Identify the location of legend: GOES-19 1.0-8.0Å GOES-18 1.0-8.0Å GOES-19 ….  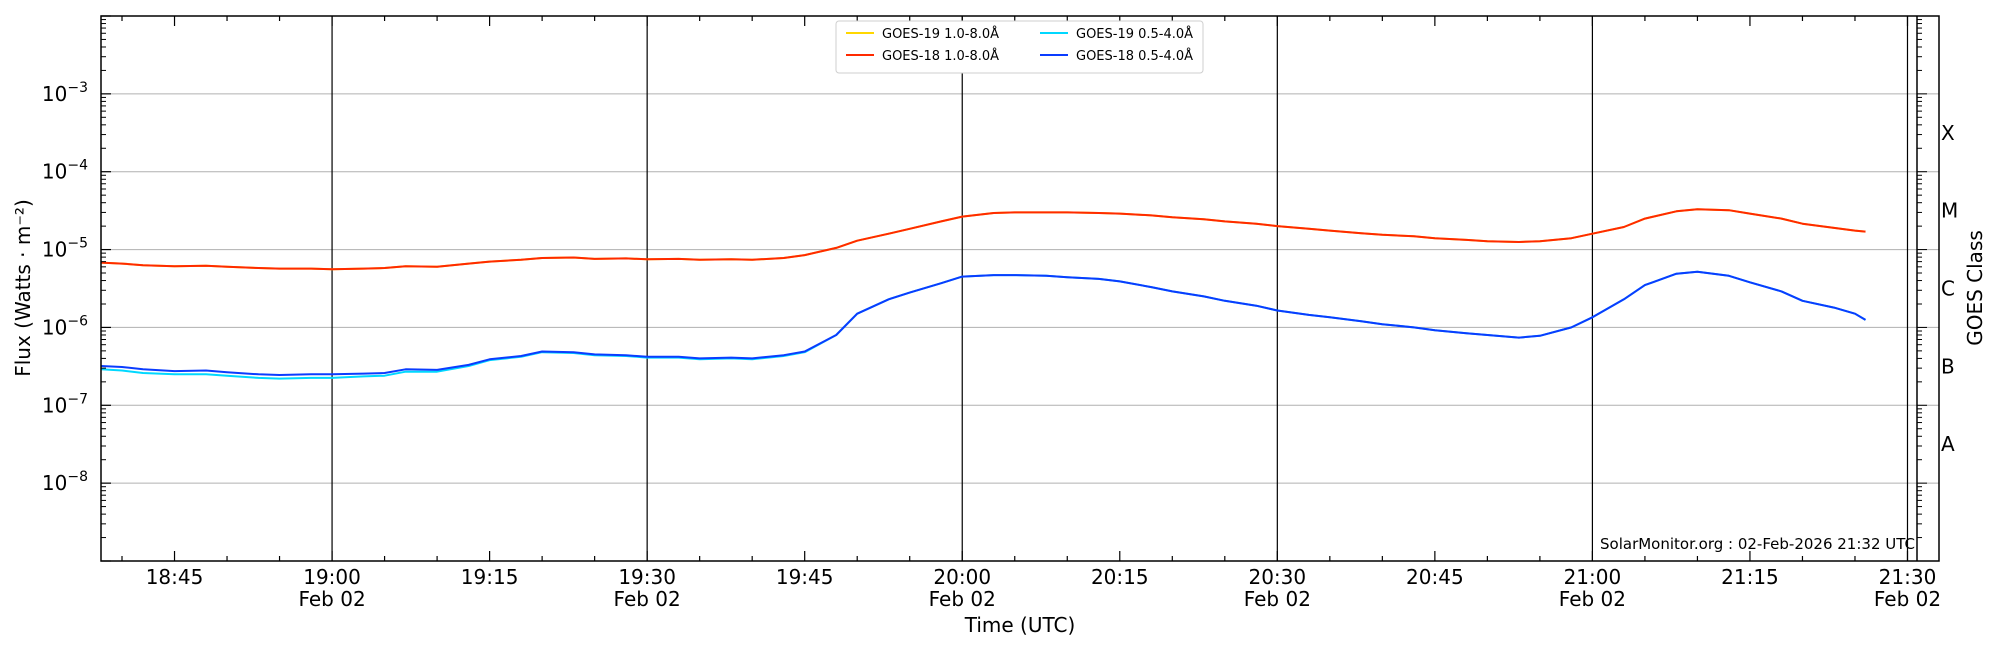
(1019, 47).